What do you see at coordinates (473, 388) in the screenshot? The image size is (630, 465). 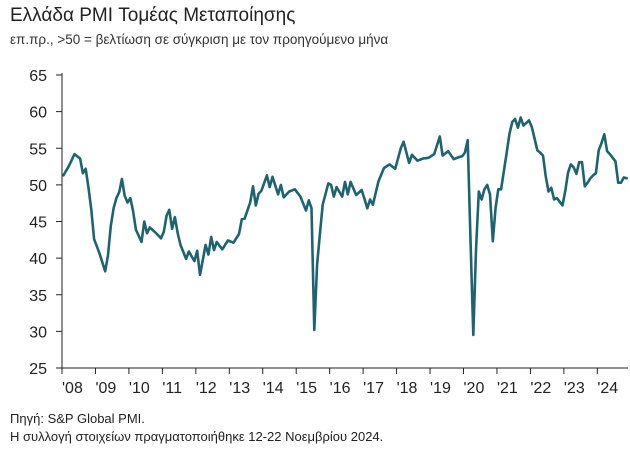 I see `x-tick-label: '20` at bounding box center [473, 388].